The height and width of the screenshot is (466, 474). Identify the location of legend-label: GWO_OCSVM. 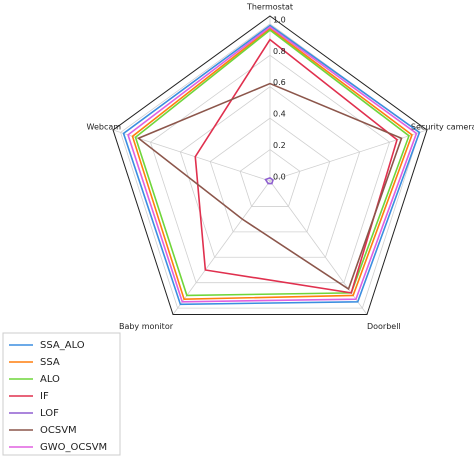
(73, 447).